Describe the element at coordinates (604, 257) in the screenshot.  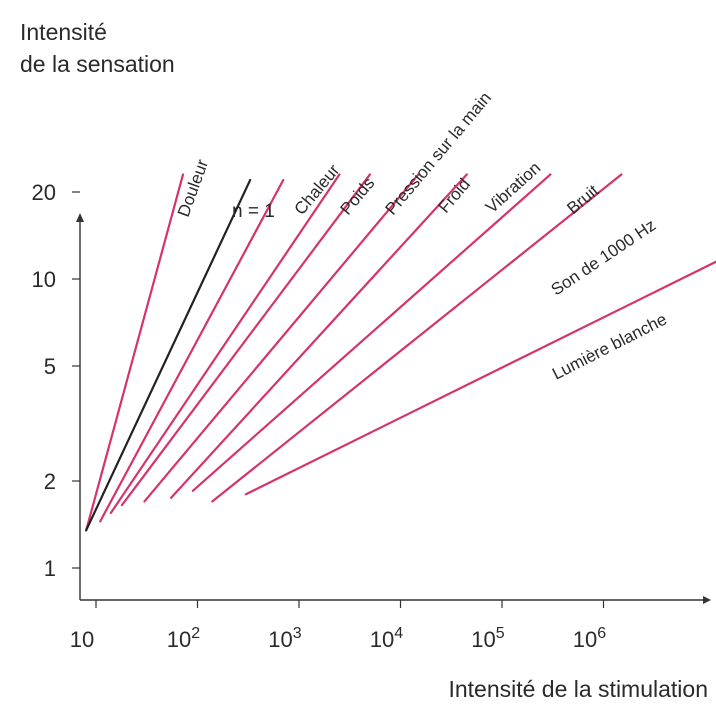
I see `series-label-8: Son de 1000 Hz` at that location.